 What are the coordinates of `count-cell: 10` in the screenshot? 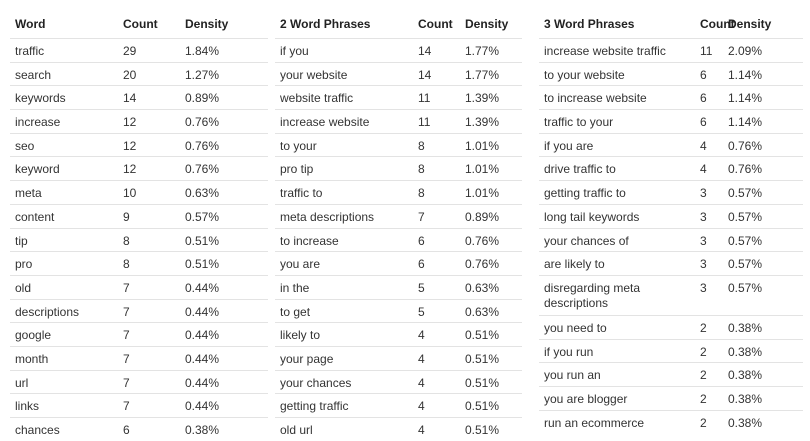 It's located at (130, 193).